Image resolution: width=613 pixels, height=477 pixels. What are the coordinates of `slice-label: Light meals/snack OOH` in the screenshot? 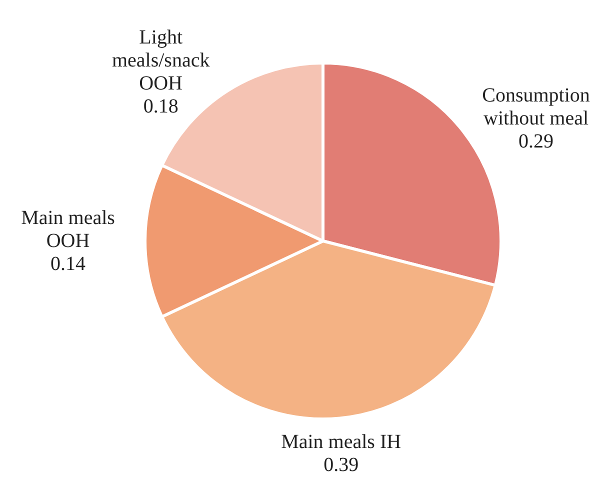 It's located at (161, 60).